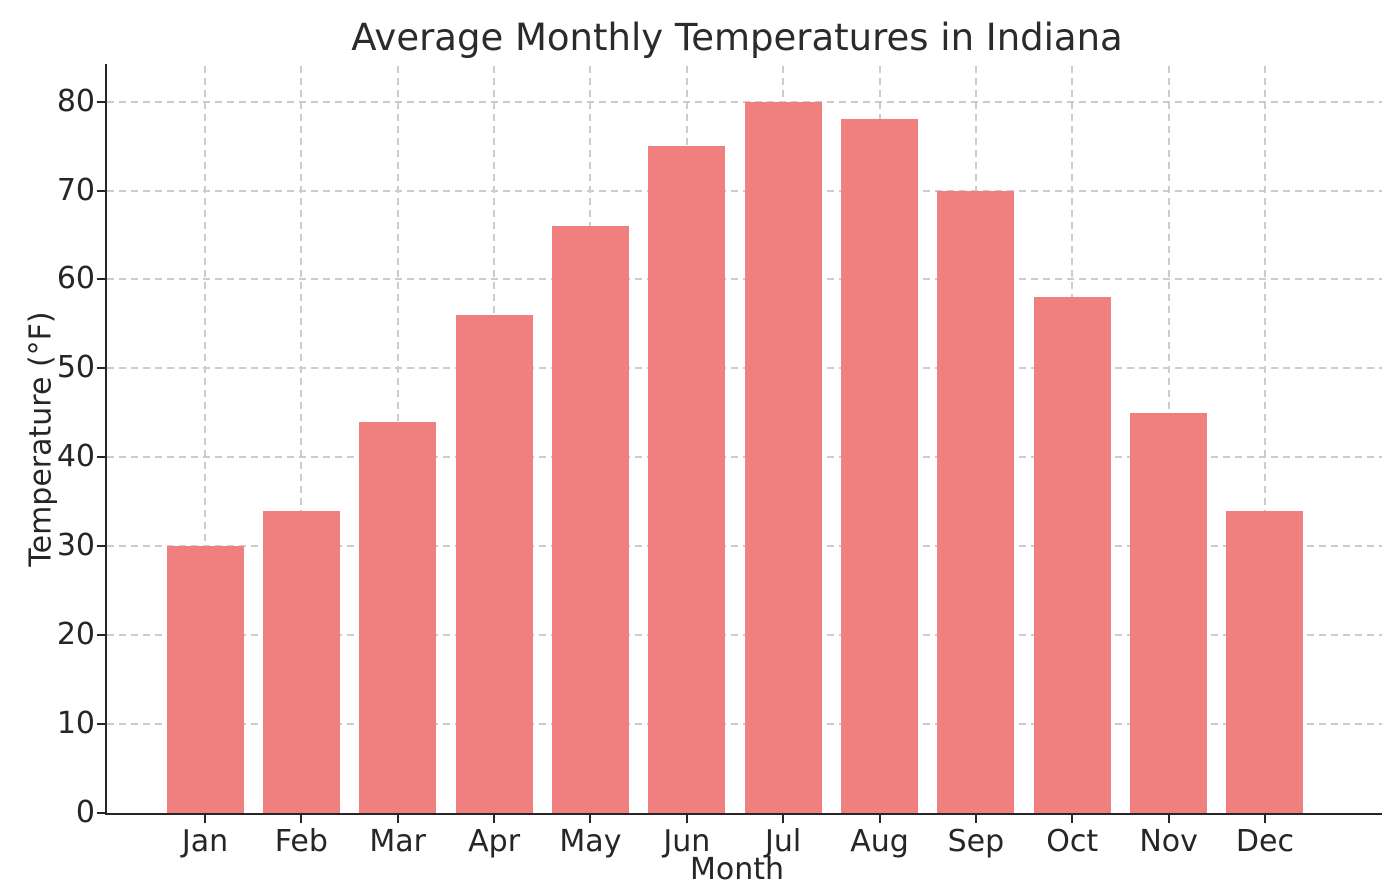 This screenshot has height=889, width=1389. I want to click on y-tick-label-30: 30, so click(75, 546).